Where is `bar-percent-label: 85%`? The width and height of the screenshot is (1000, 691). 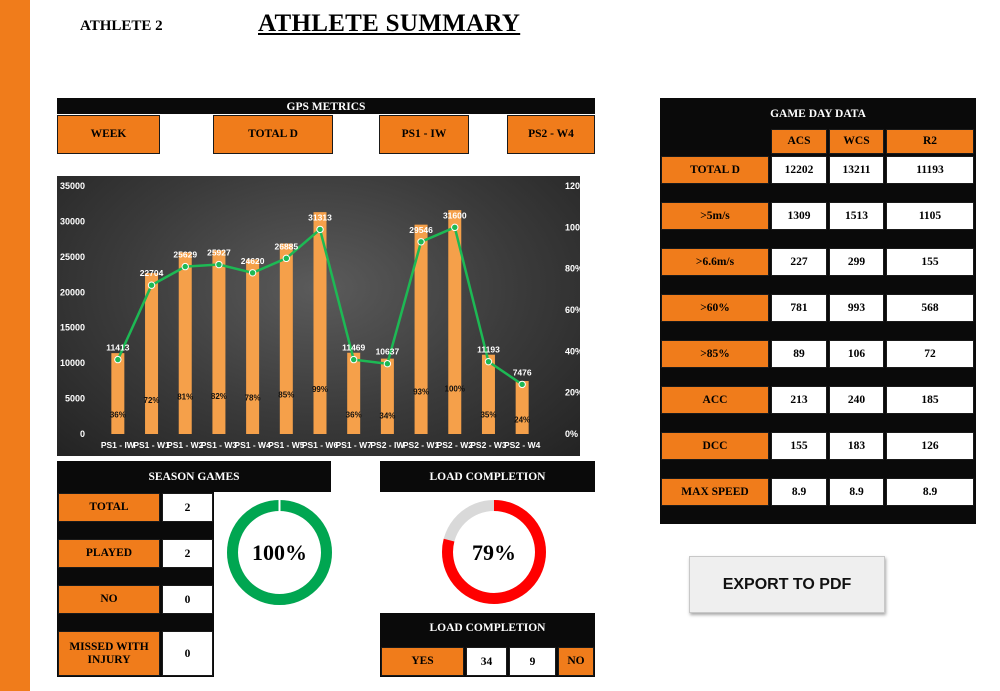
bar-percent-label: 85% is located at coordinates (286, 395).